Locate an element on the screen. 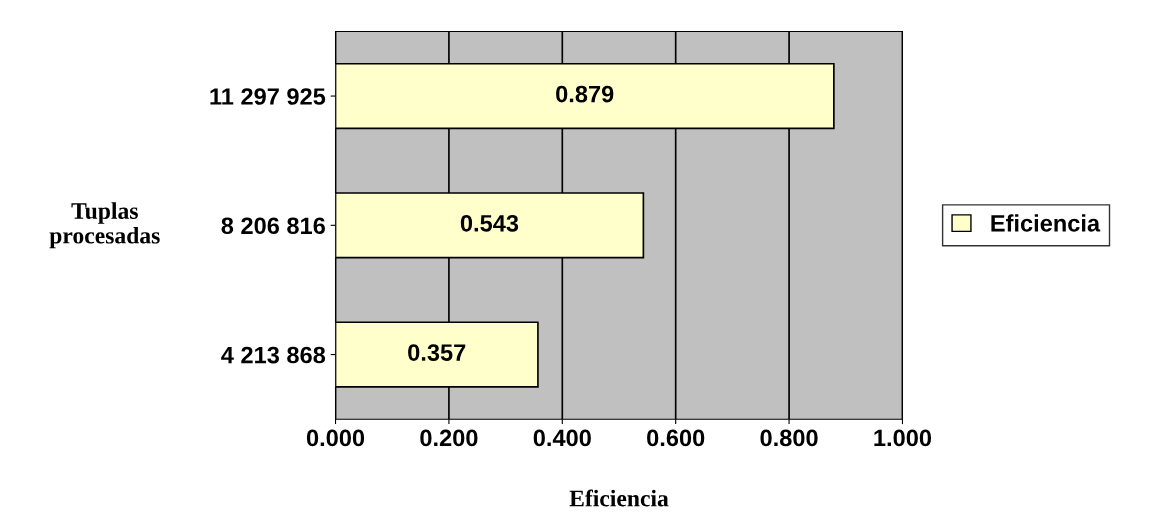  x-tick-label: 0.600 is located at coordinates (676, 438).